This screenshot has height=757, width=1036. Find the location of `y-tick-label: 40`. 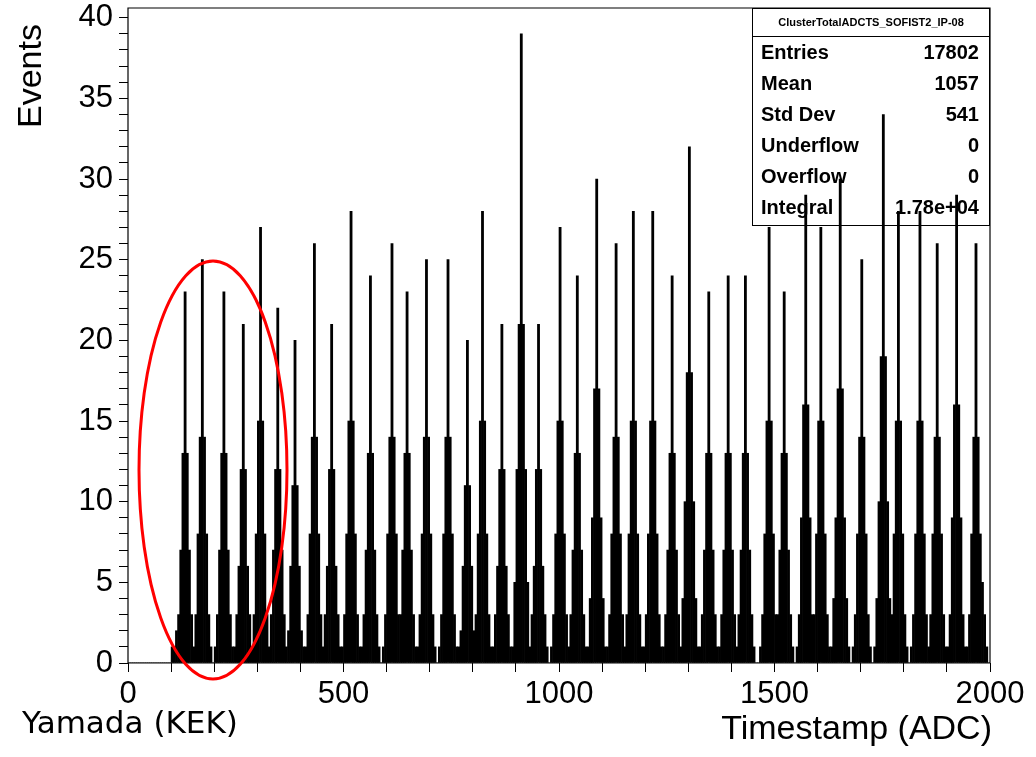

y-tick-label: 40 is located at coordinates (95, 17).